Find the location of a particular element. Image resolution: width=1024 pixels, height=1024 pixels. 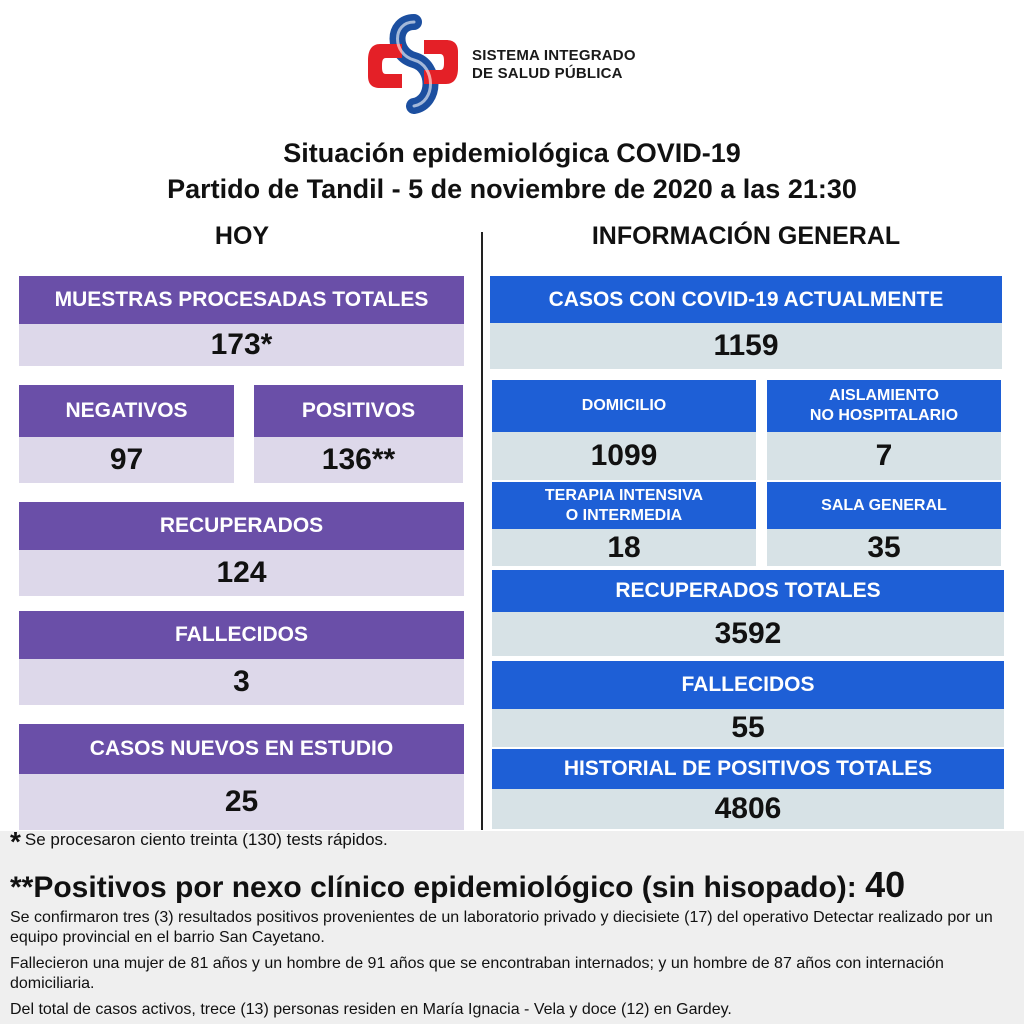

aislamiento-label-line1: AISLAMIENTO is located at coordinates (884, 395).